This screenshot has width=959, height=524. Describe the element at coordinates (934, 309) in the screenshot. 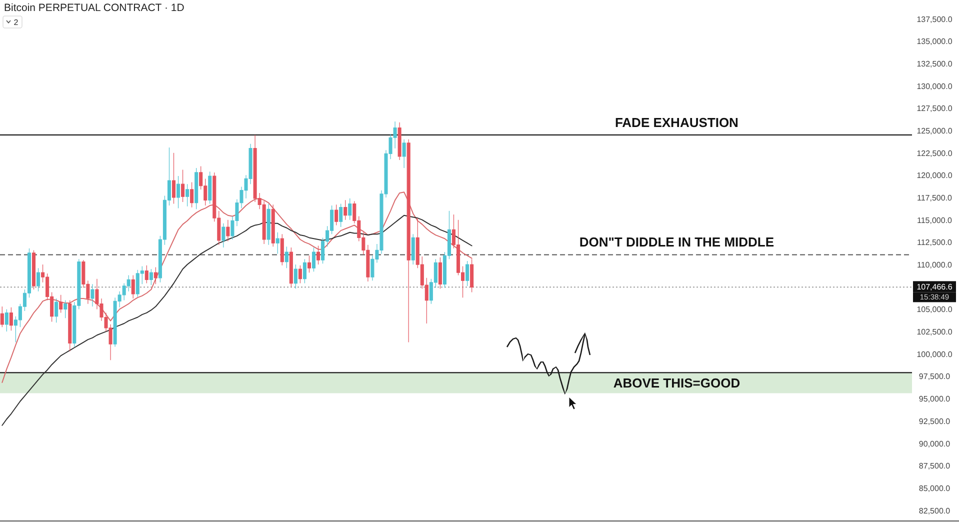

I see `y-tick-label: 105,000.0` at that location.